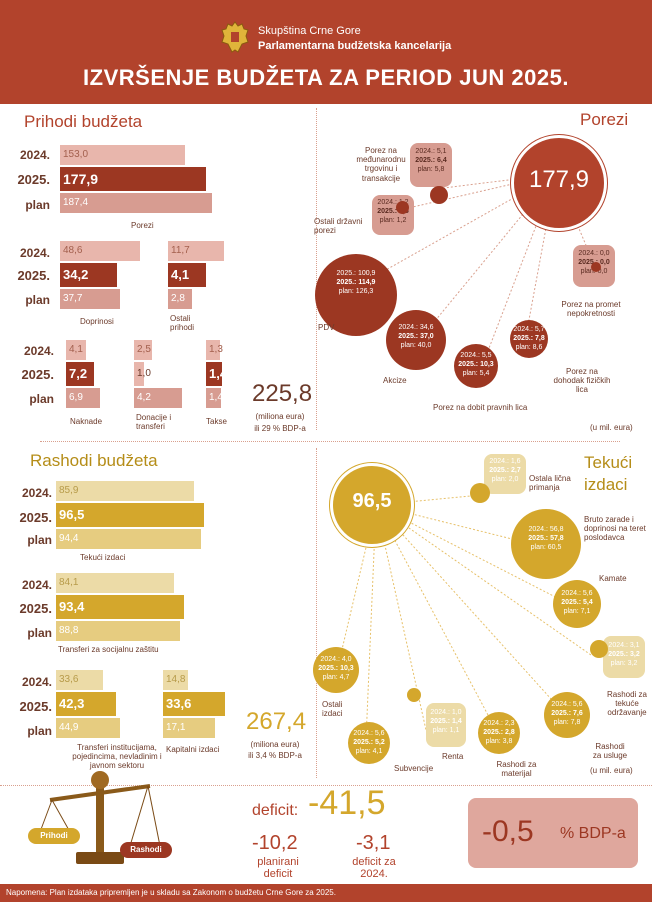 This screenshot has width=652, height=902. What do you see at coordinates (336, 670) in the screenshot?
I see `bubble-ostali-izdaci: 2024.: 4,0 2025.: 10,3 plan: 4,7` at bounding box center [336, 670].